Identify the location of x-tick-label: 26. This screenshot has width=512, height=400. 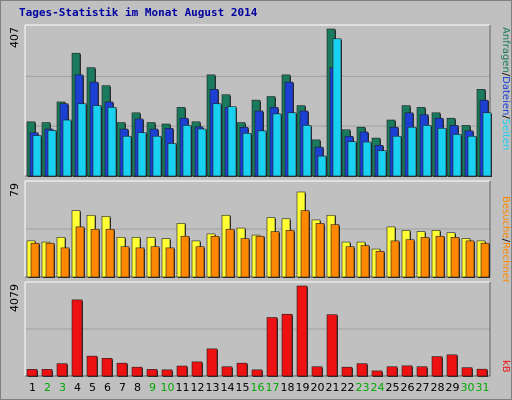
(408, 387).